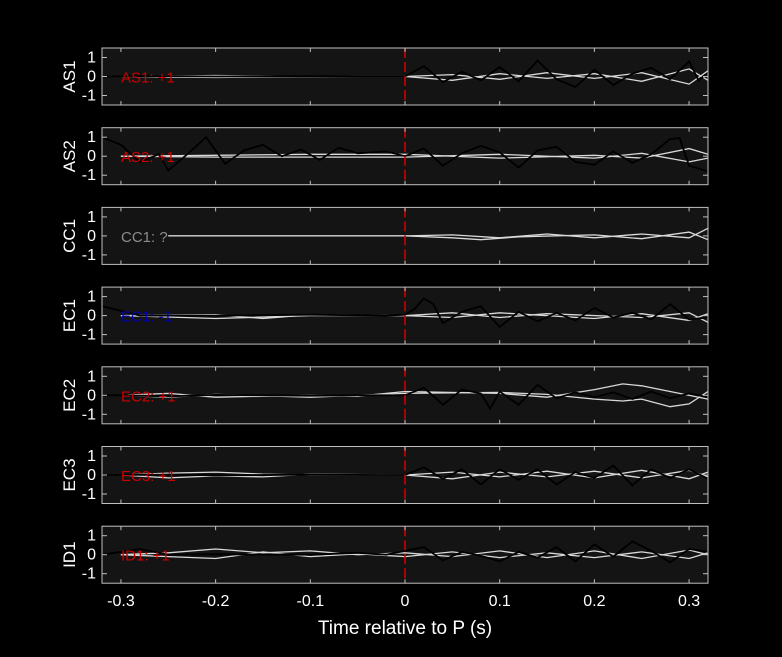 This screenshot has height=657, width=782. Describe the element at coordinates (145, 556) in the screenshot. I see `polarity-label: ID1: +1` at that location.